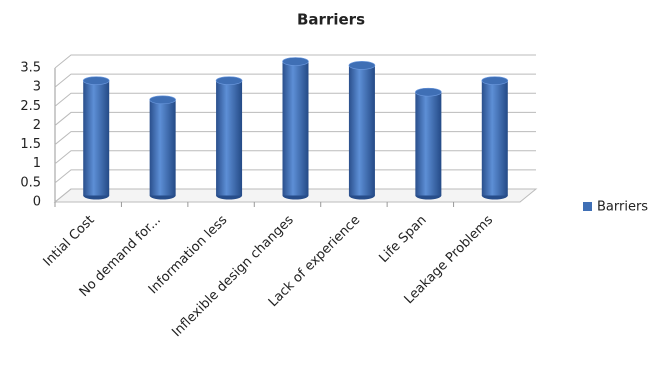 The height and width of the screenshot is (366, 662). I want to click on y-tick-label: 0, so click(37, 202).